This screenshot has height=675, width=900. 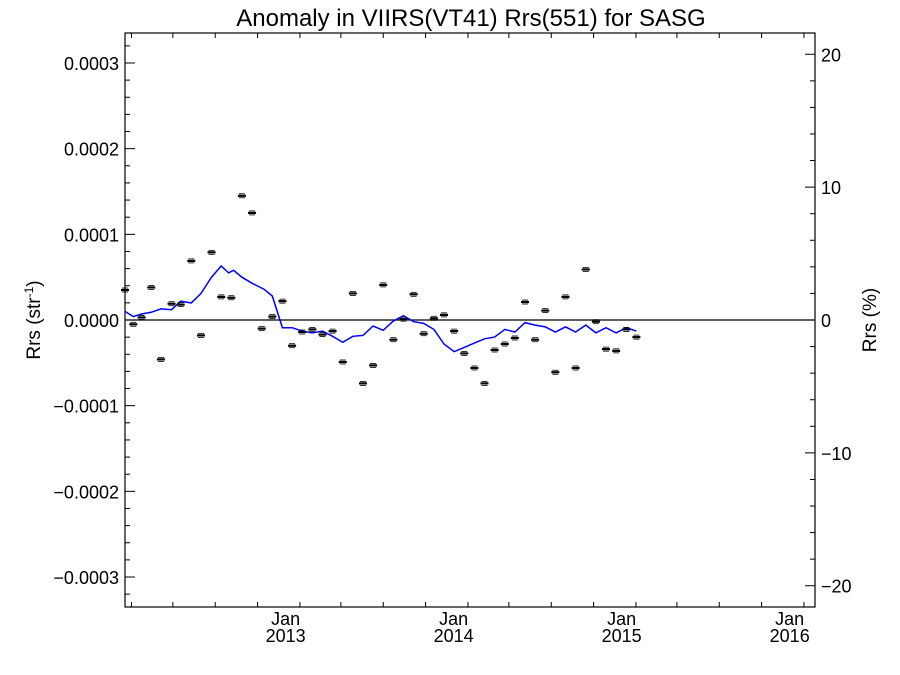 What do you see at coordinates (91, 64) in the screenshot?
I see `left-tick-label: 0.0003` at bounding box center [91, 64].